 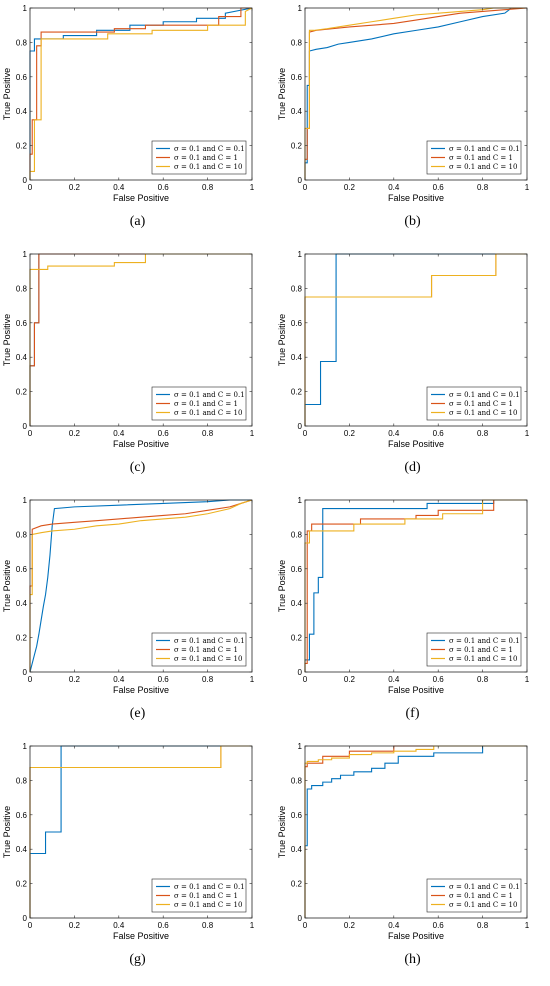 What do you see at coordinates (412, 959) in the screenshot?
I see `panel-caption: (h)` at bounding box center [412, 959].